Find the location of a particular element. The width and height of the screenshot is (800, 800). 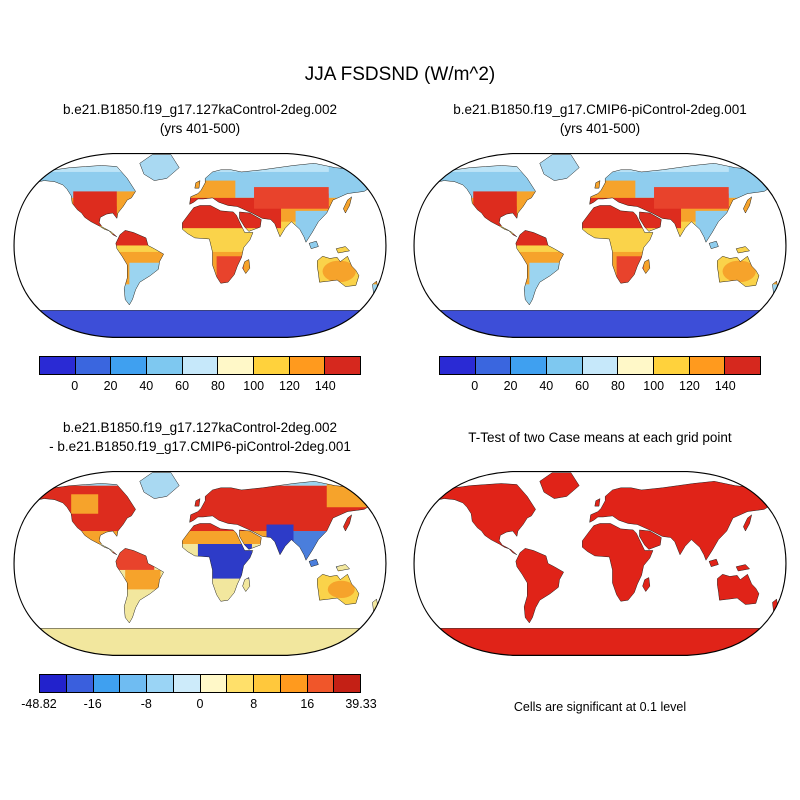

world-map-ttest is located at coordinates (600, 564).